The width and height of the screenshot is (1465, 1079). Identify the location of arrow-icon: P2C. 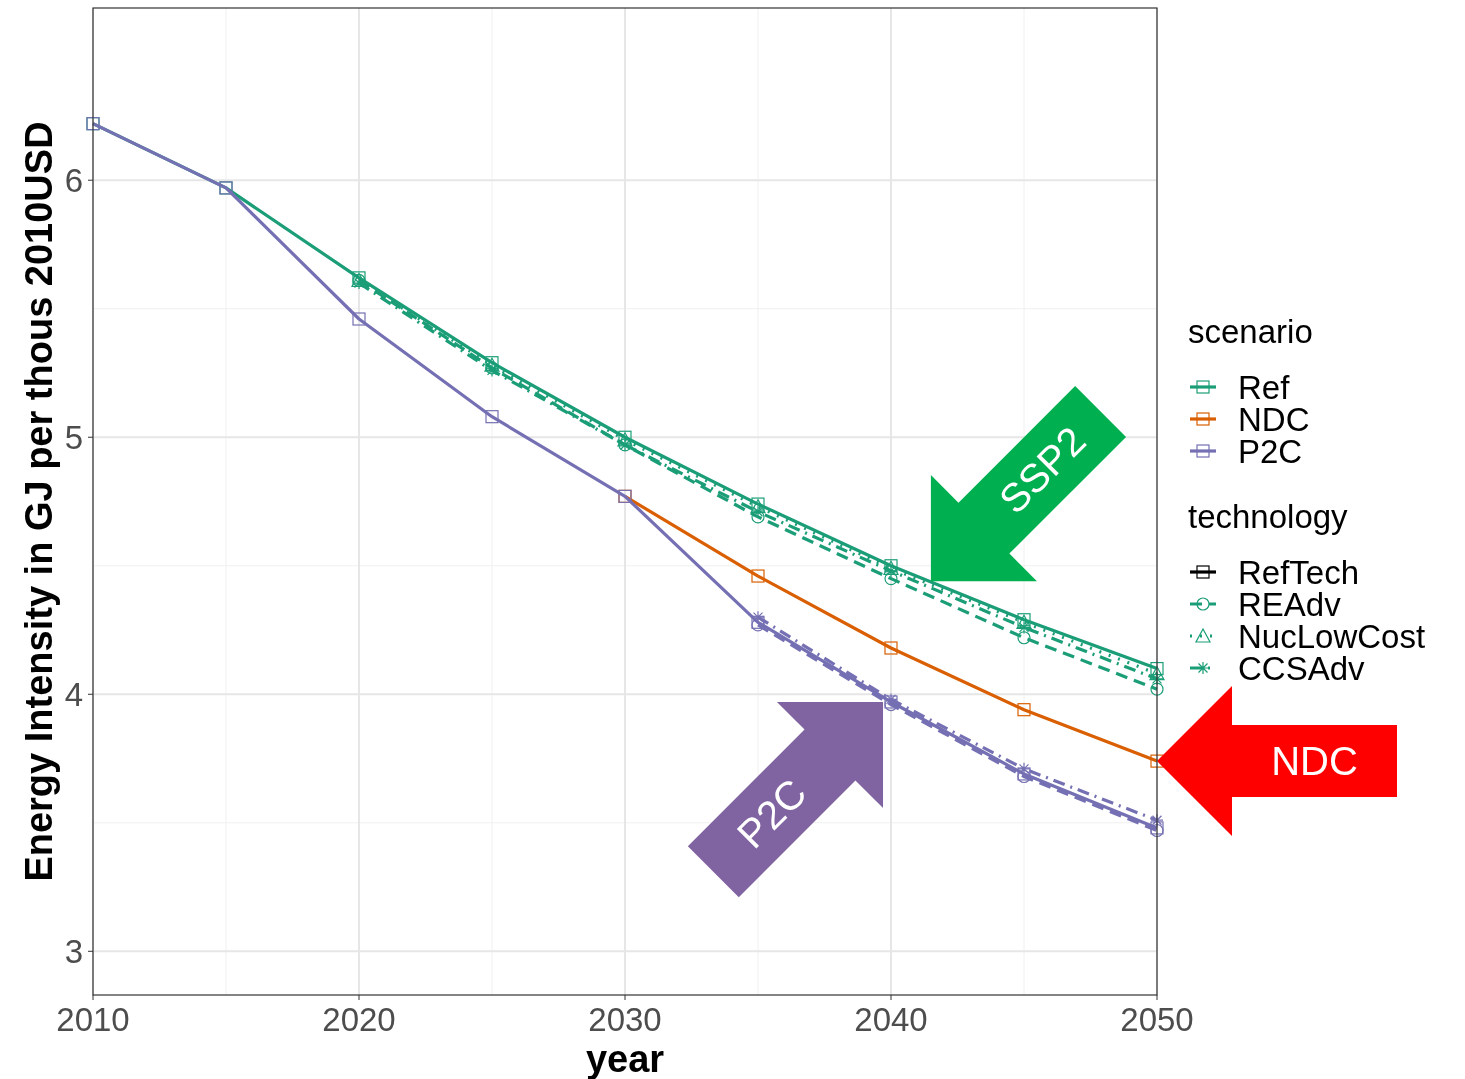
(785, 800).